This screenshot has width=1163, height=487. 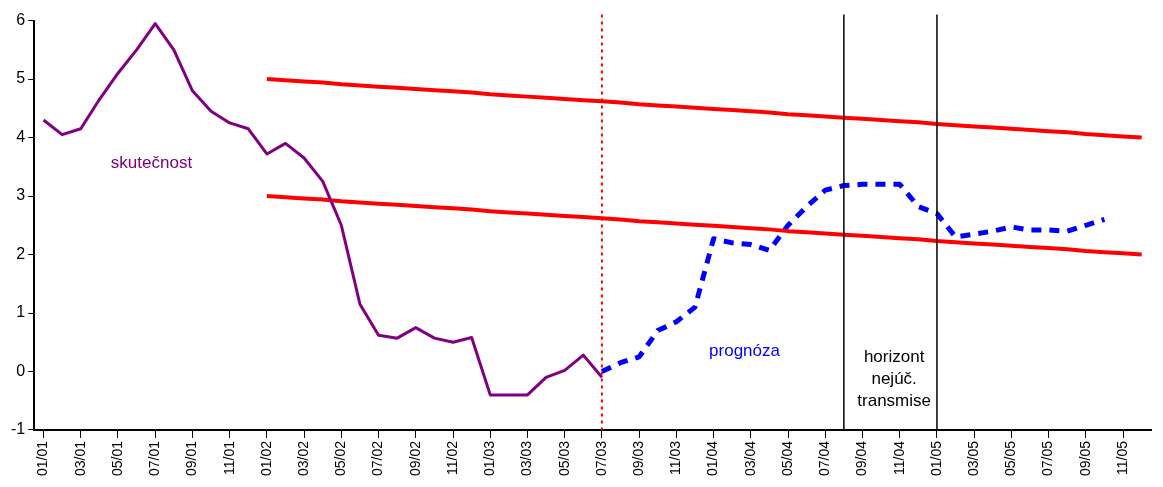 What do you see at coordinates (526, 458) in the screenshot?
I see `x-tick-label: 03/03` at bounding box center [526, 458].